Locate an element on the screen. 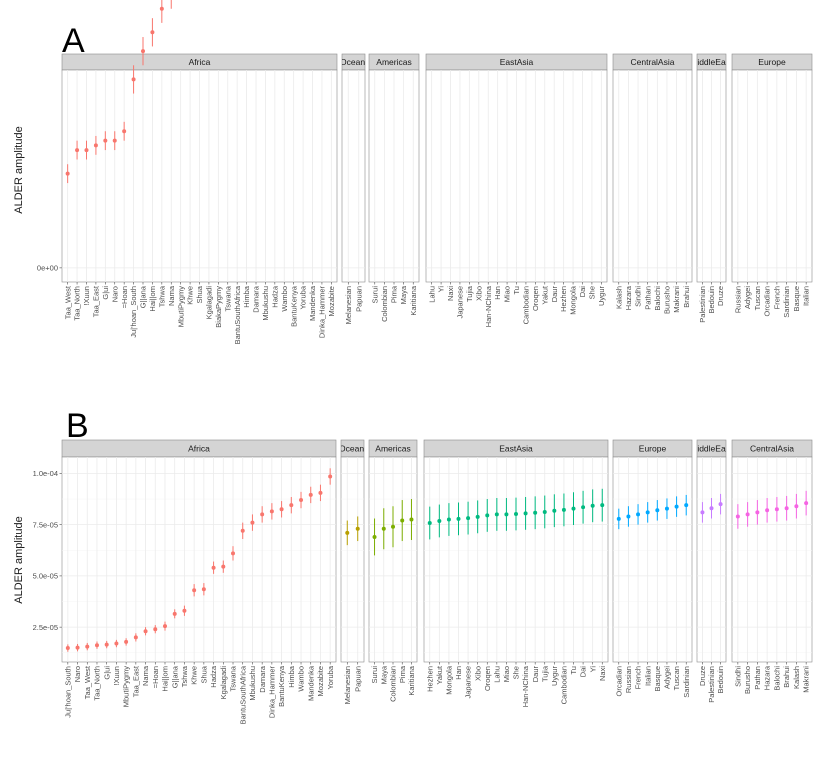 The width and height of the screenshot is (830, 770). data-point-tswana: Tswana is located at coordinates (233, 618).